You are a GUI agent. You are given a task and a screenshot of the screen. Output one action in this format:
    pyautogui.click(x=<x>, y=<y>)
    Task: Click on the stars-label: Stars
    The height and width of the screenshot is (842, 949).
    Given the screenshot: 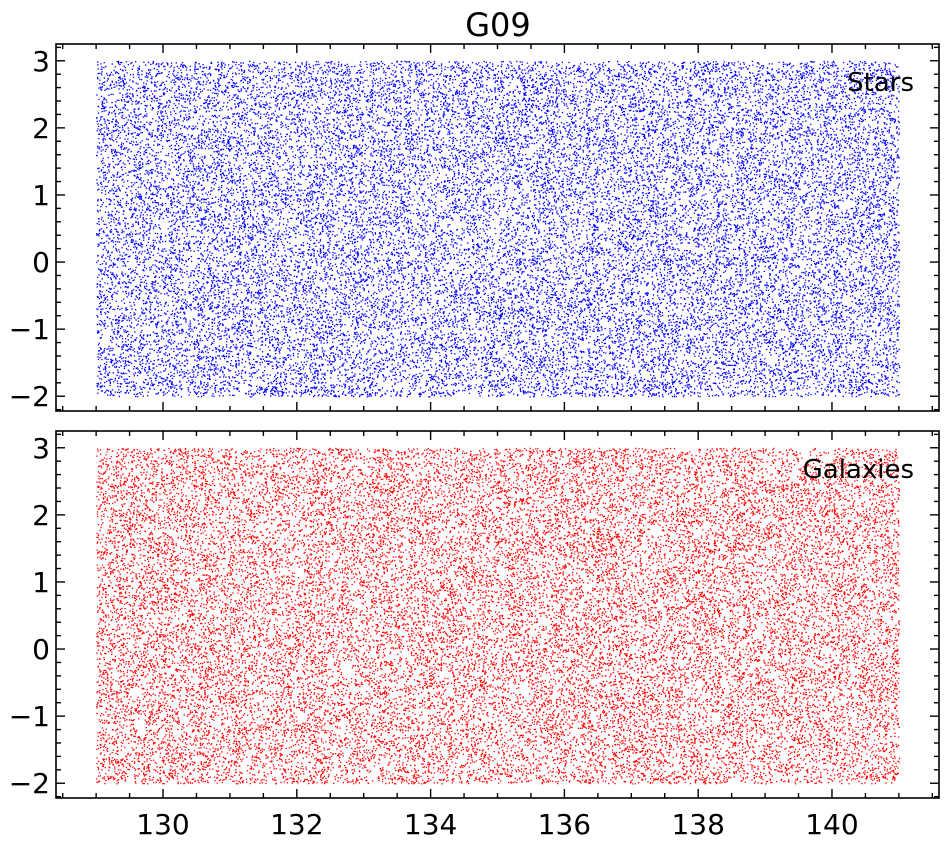 What is the action you would take?
    pyautogui.click(x=880, y=83)
    